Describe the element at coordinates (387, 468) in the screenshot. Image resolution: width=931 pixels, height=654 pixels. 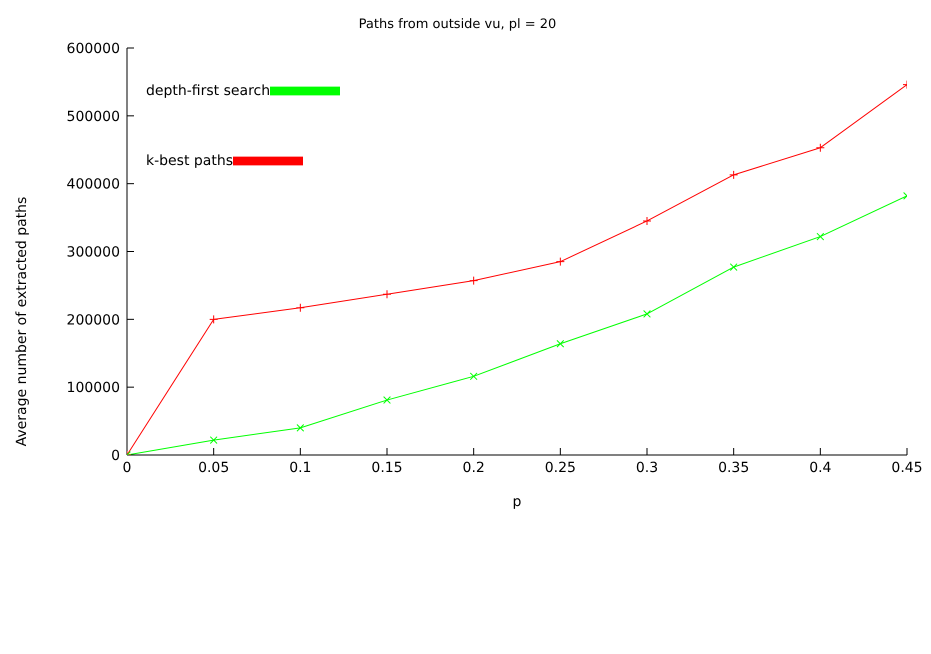
I see `x-tick-label: 0.15` at that location.